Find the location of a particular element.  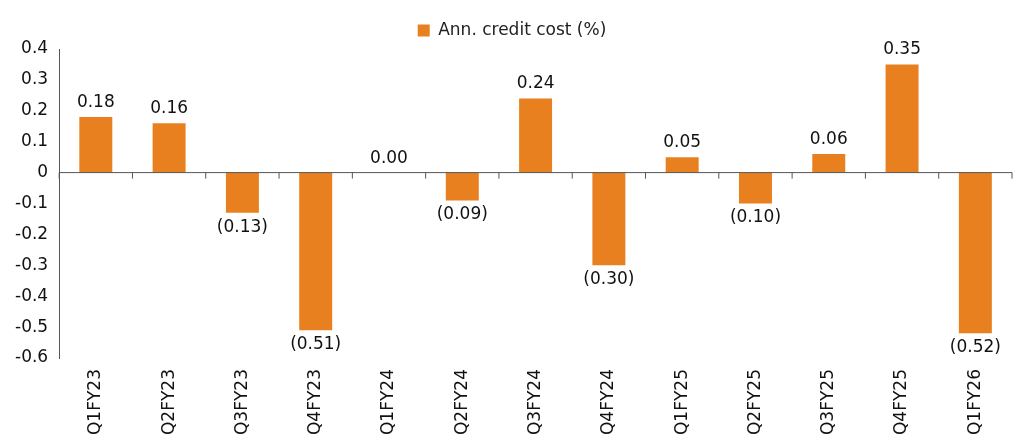

y-tick-label: 0 is located at coordinates (43, 171).